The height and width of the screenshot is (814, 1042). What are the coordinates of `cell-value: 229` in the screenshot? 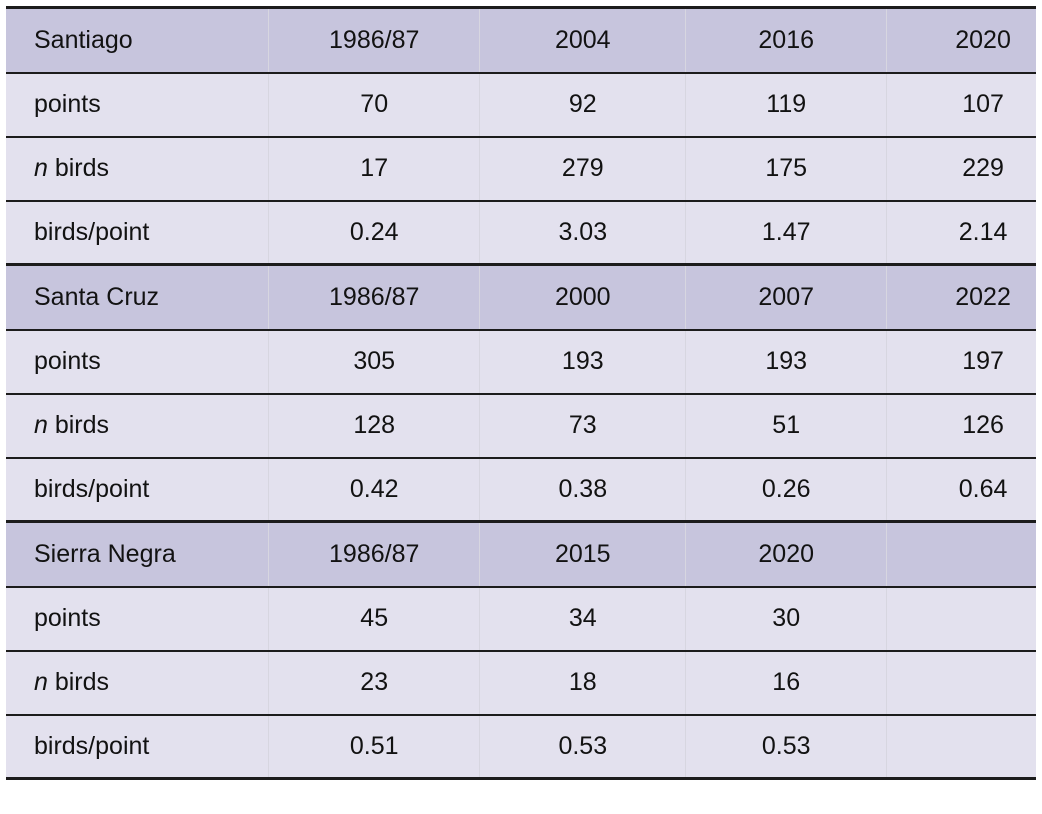 It's located at (961, 169).